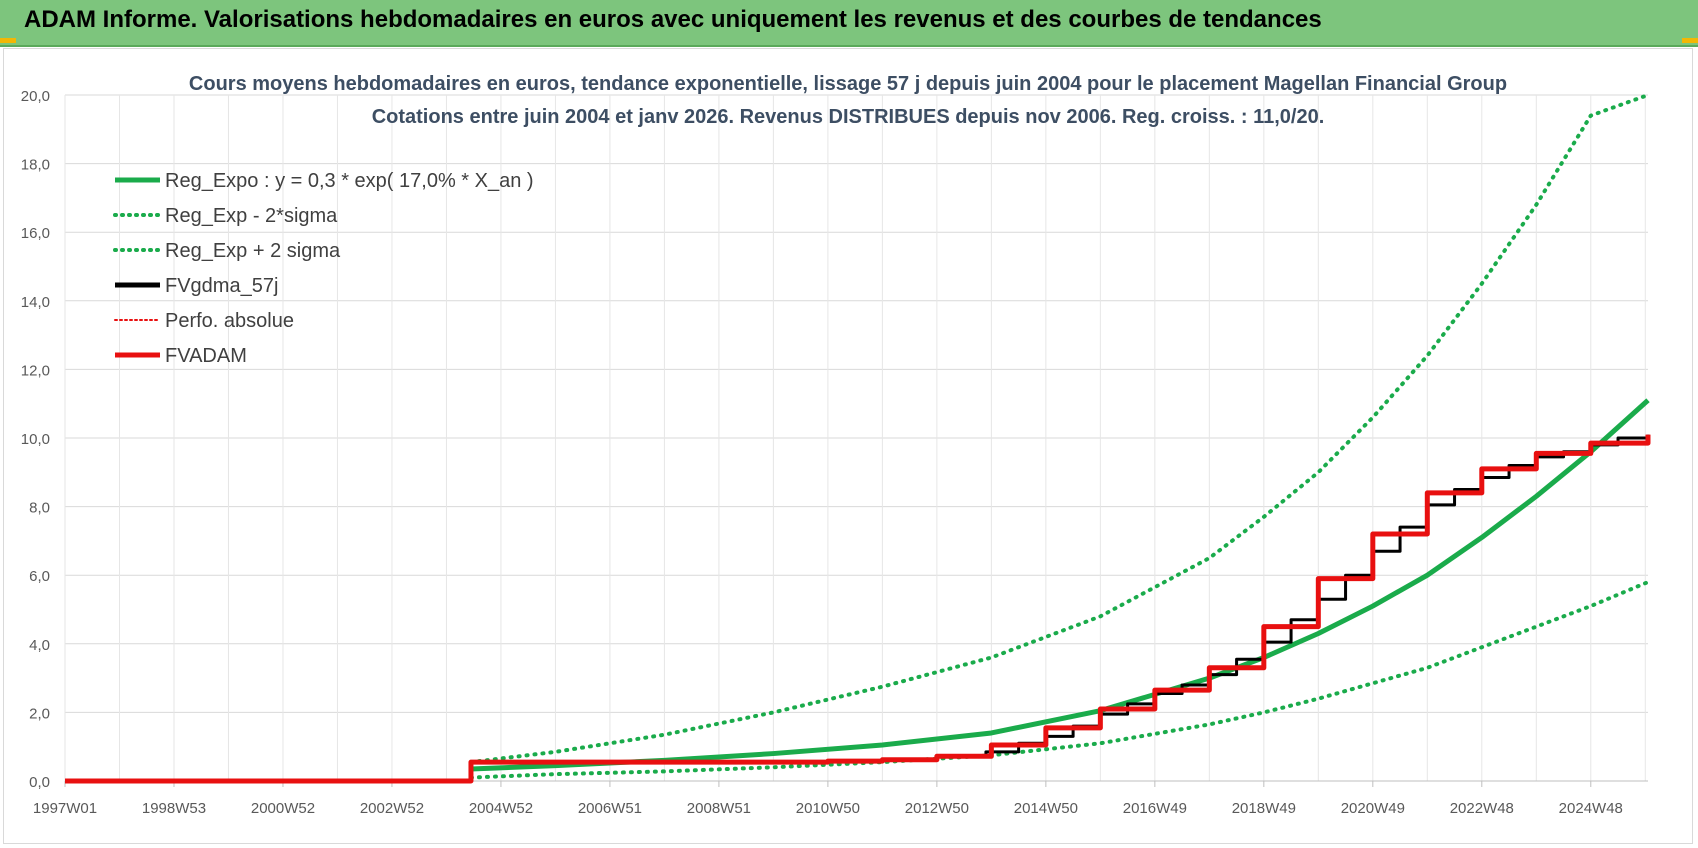  I want to click on legend-label: Reg_Exp - 2*sigma, so click(251, 216).